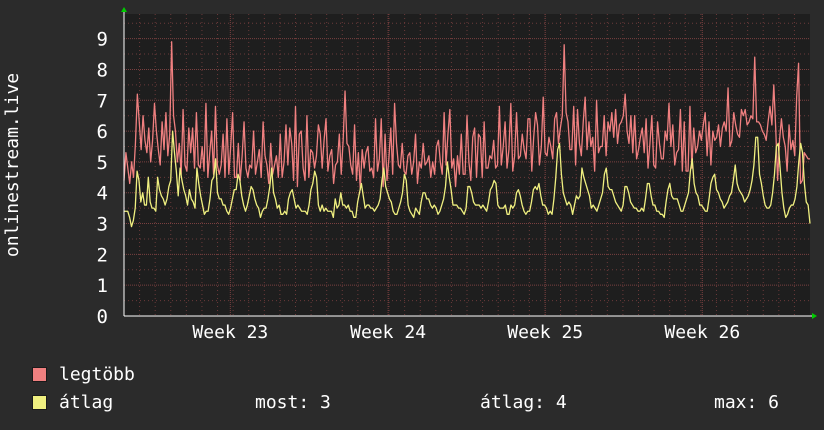 This screenshot has height=430, width=824. What do you see at coordinates (39, 374) in the screenshot?
I see `legend-swatch-max` at bounding box center [39, 374].